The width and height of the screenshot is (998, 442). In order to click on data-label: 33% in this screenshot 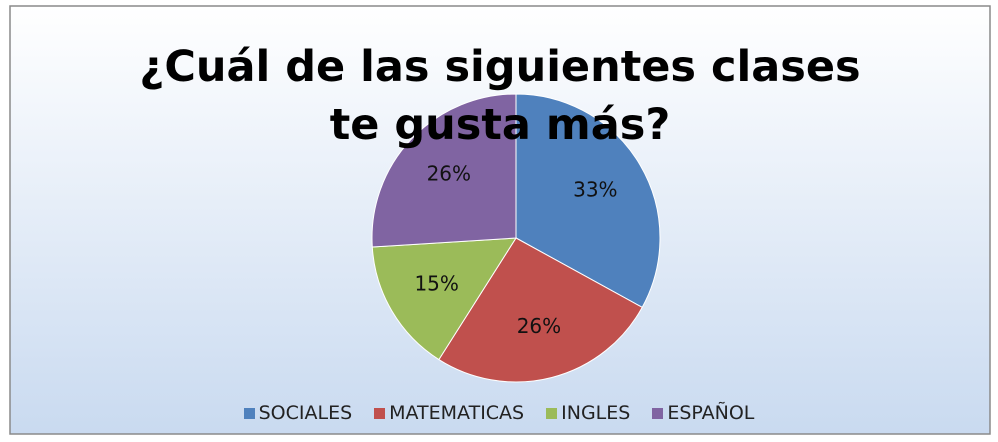, I will do `click(595, 190)`.